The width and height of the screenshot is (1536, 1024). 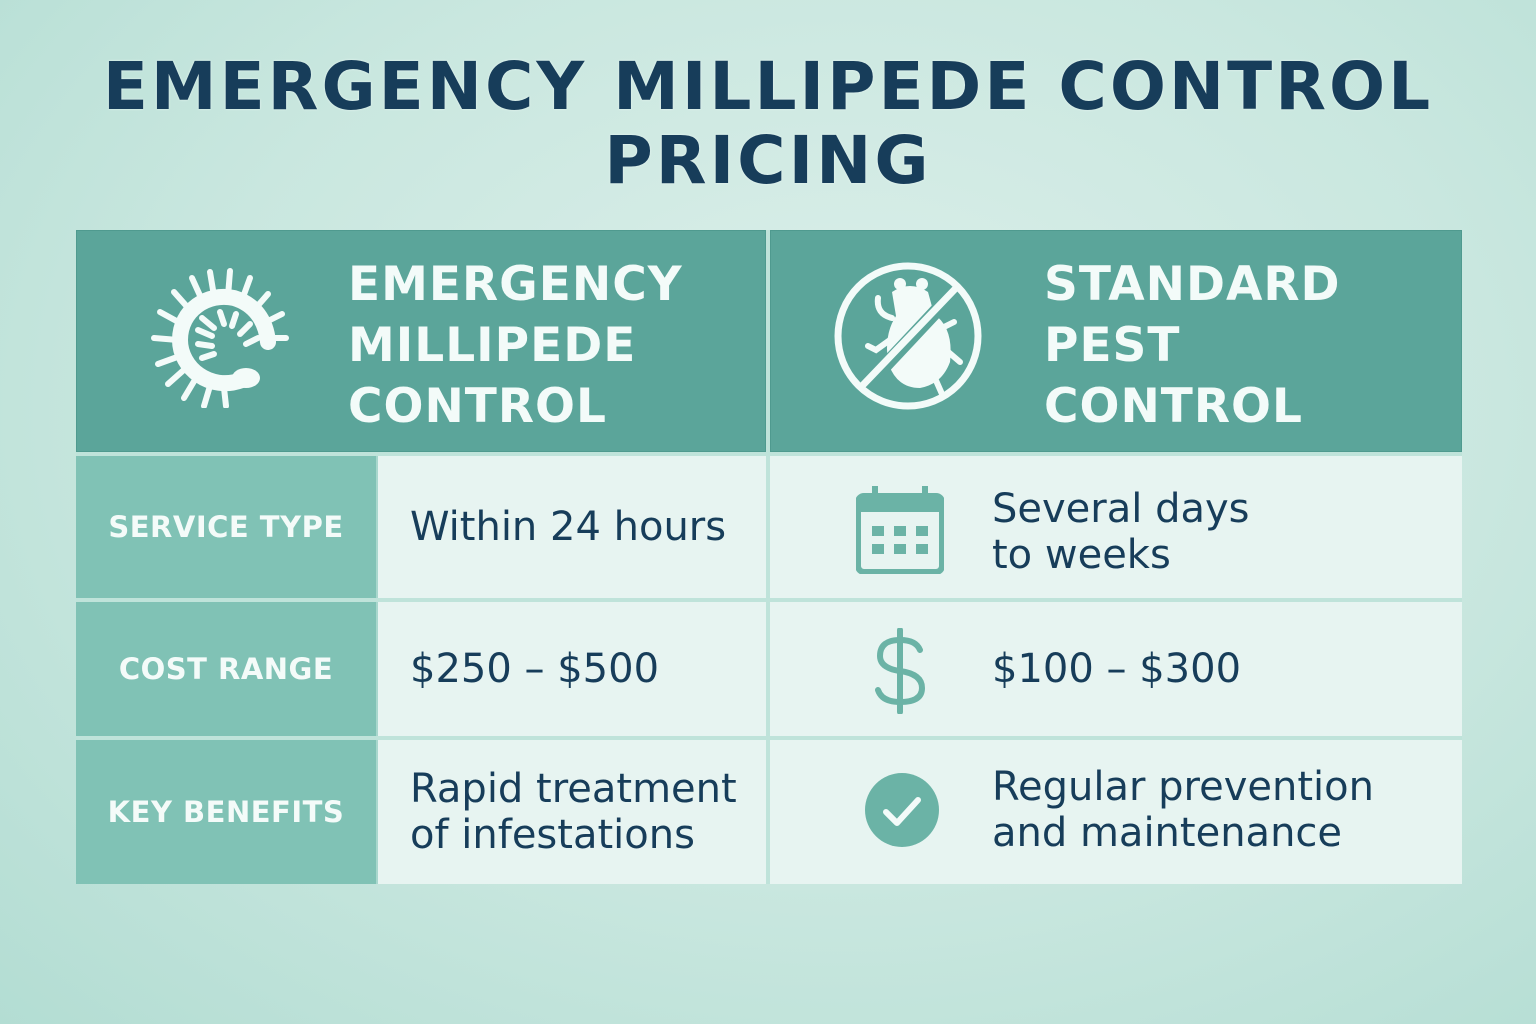 What do you see at coordinates (1121, 532) in the screenshot?
I see `standard-service-type-value: Several days to weeks` at bounding box center [1121, 532].